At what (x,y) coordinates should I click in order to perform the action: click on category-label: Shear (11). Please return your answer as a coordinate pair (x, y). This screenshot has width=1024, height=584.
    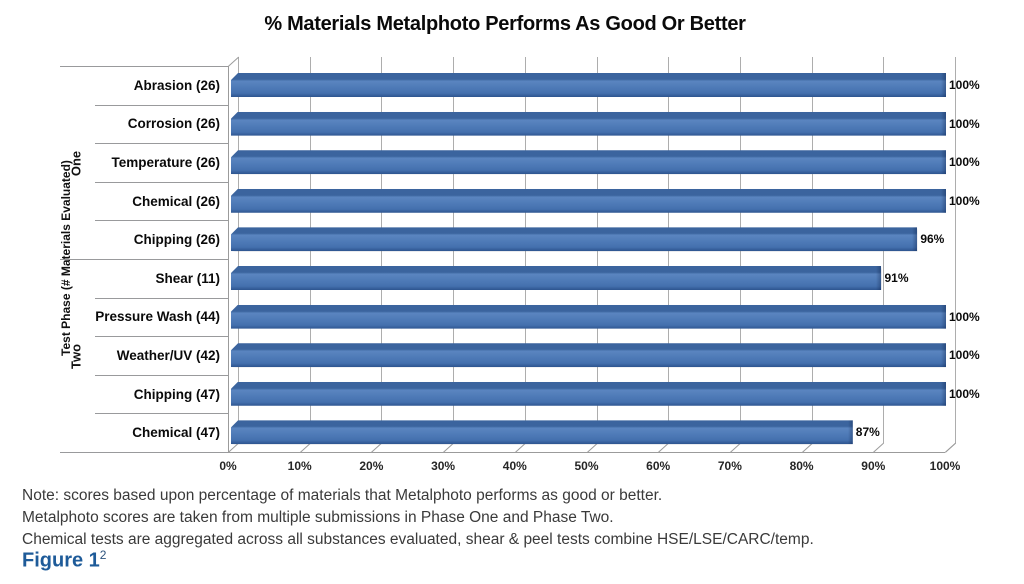
    Looking at the image, I should click on (187, 278).